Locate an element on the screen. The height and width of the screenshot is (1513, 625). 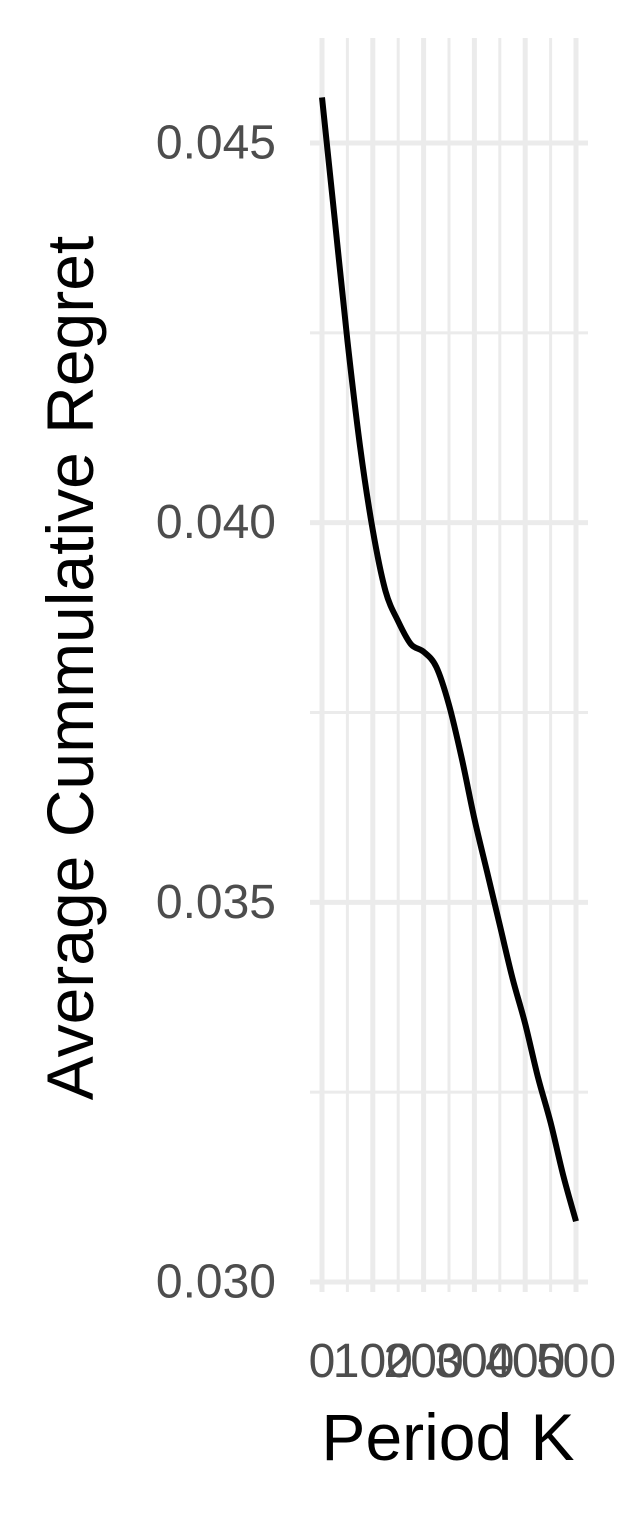
x-tick-label: 400 is located at coordinates (525, 1361).